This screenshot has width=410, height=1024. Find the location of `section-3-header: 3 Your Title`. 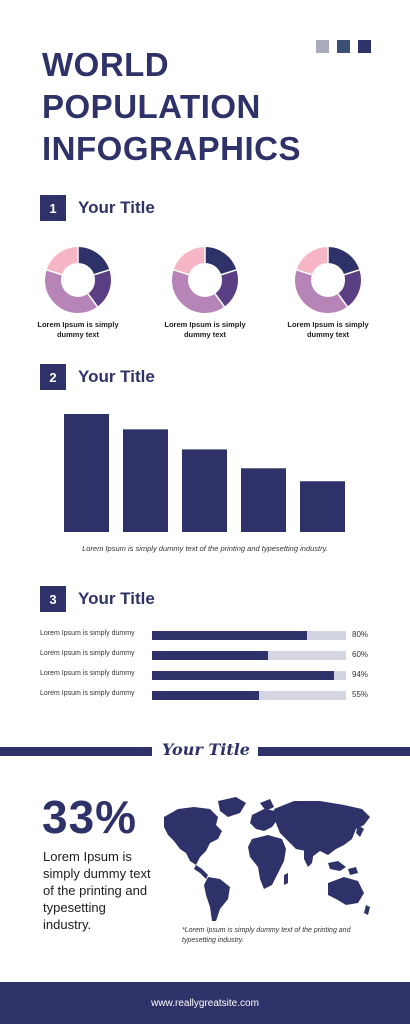

section-3-header: 3 Your Title is located at coordinates (97, 599).